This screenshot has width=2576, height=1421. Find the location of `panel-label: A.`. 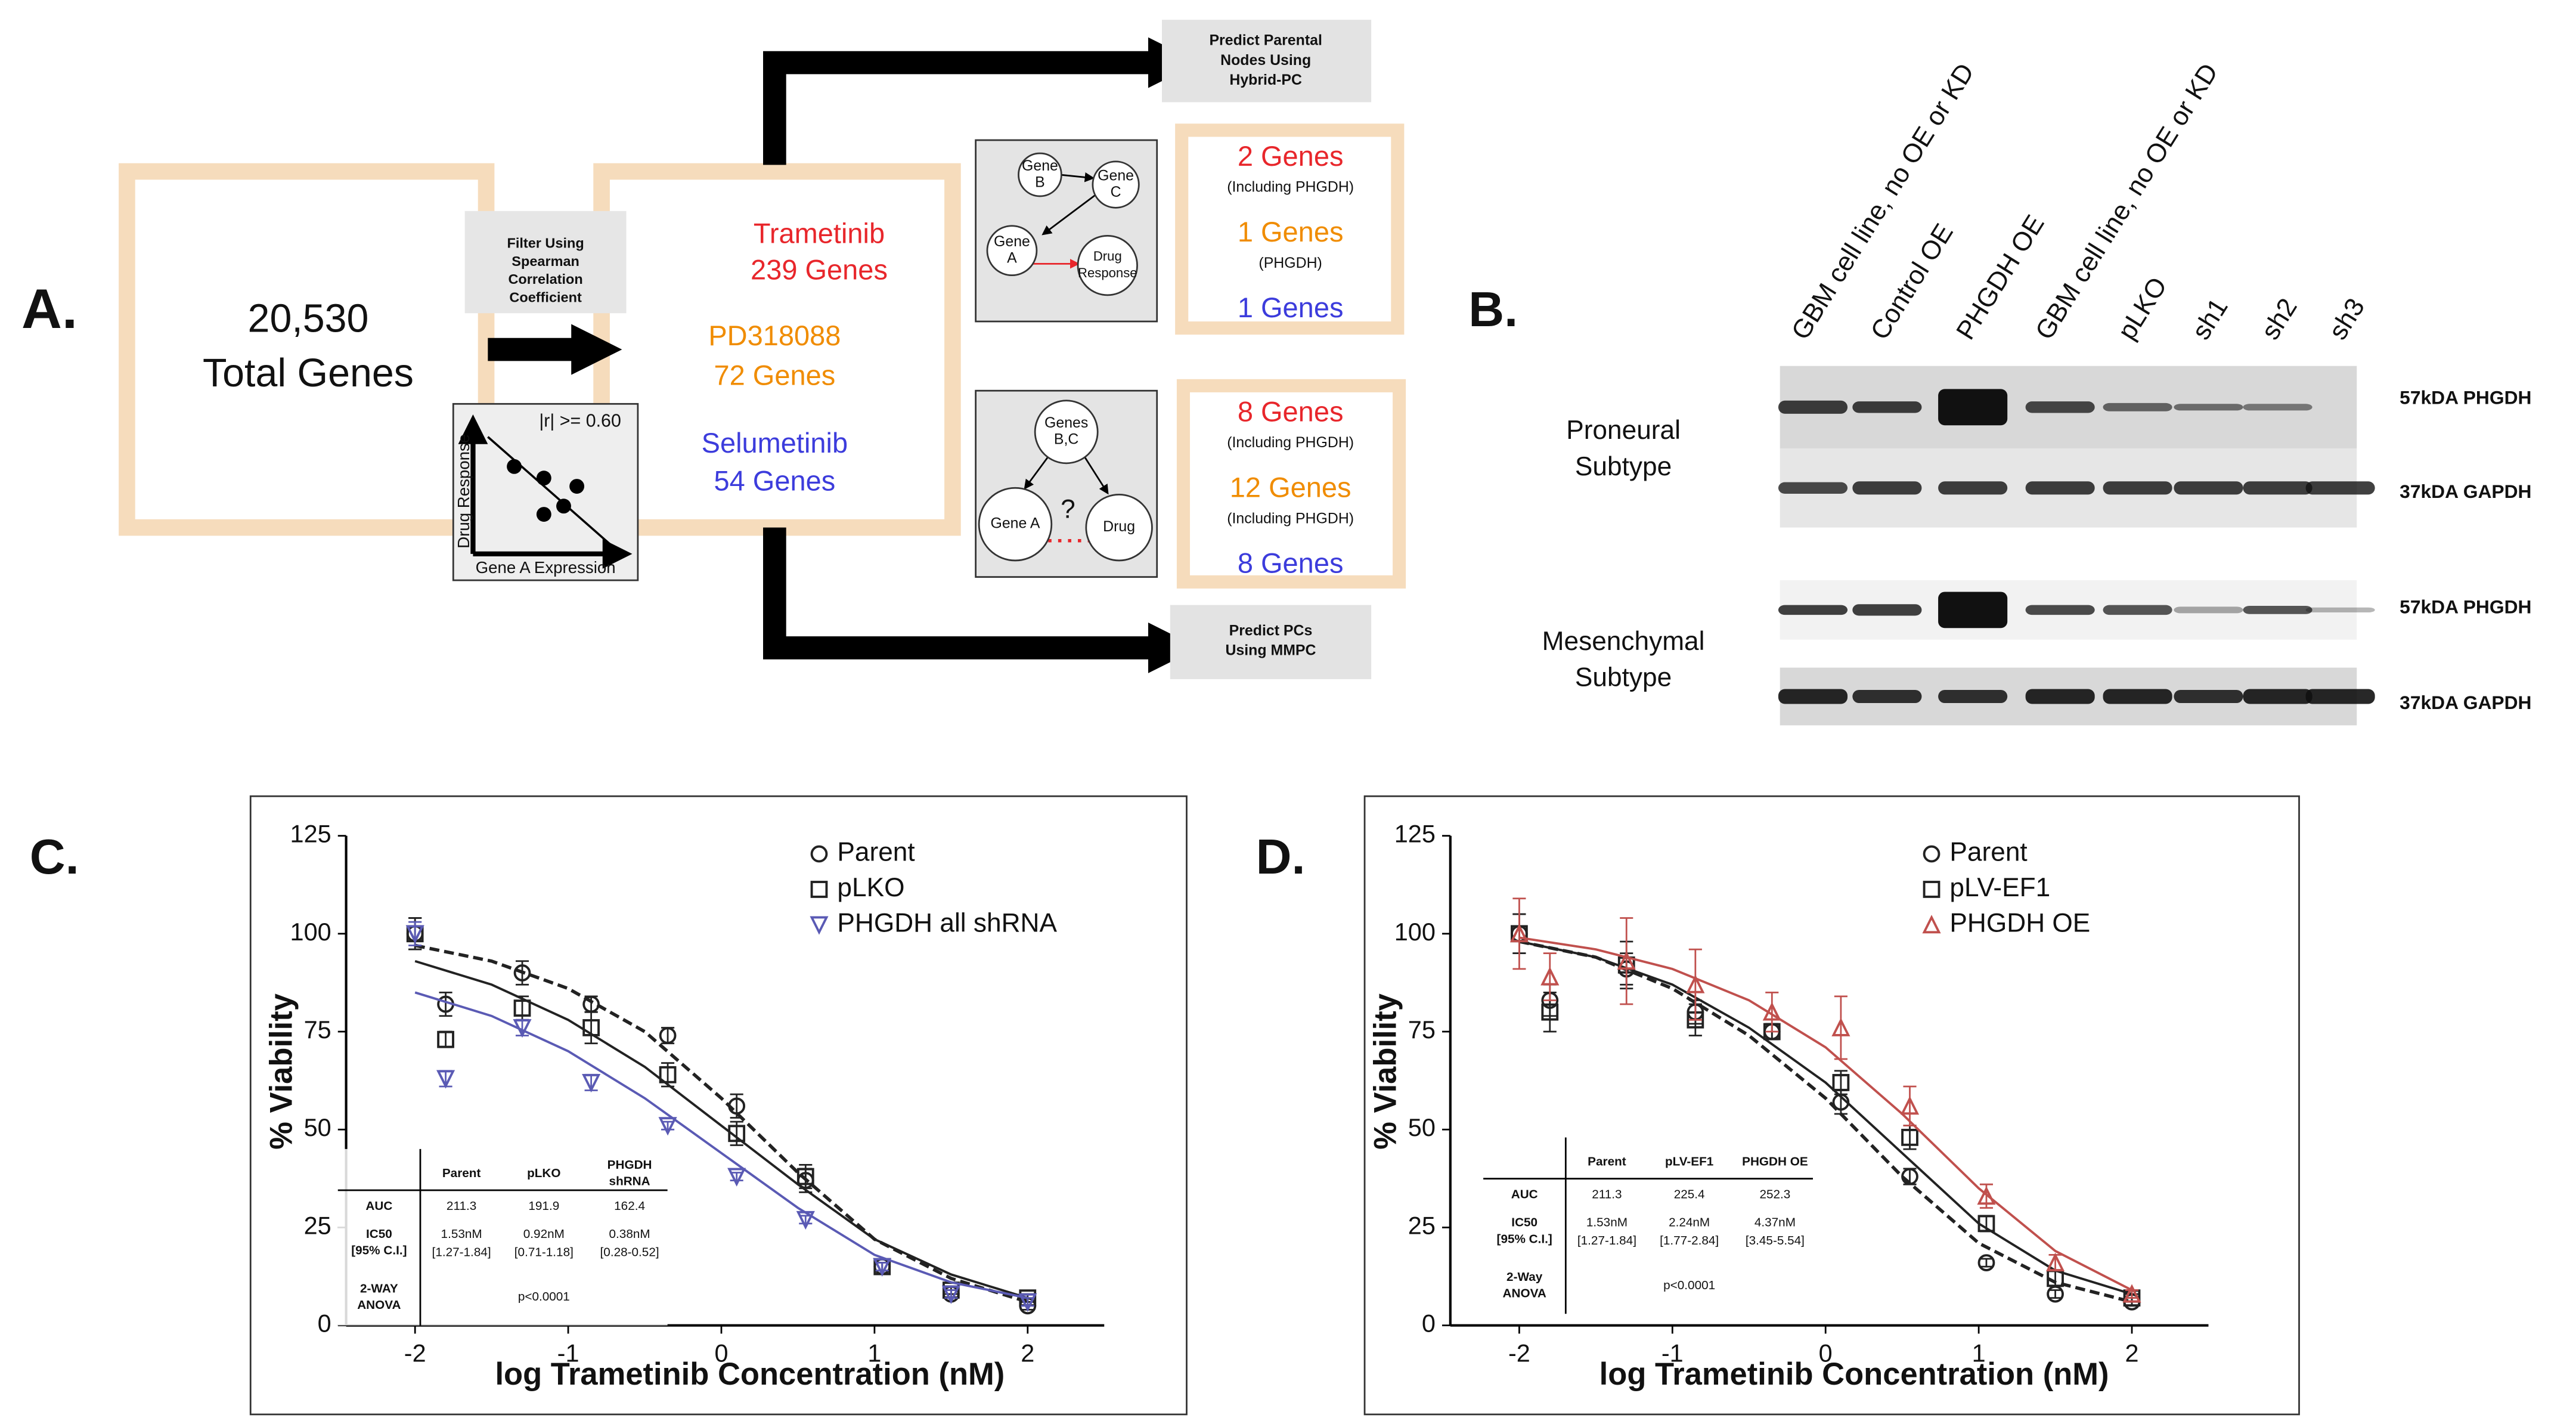

panel-label: A. is located at coordinates (49, 308).